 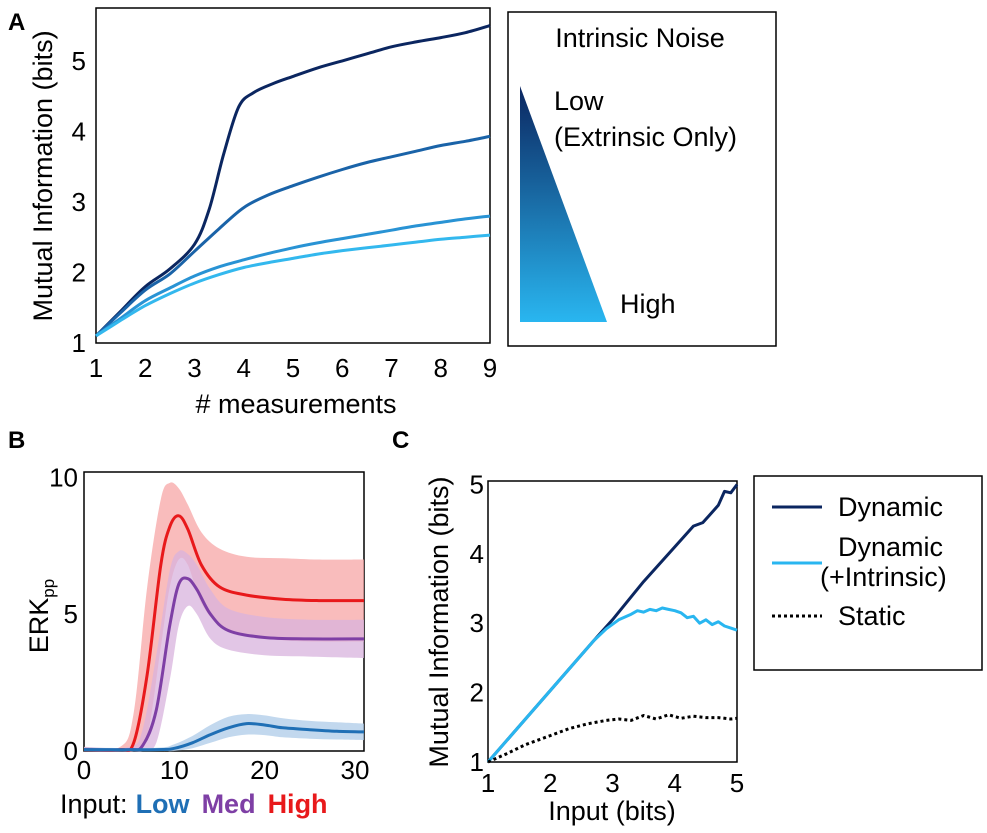 I want to click on noise-legend-frame, so click(x=642, y=179).